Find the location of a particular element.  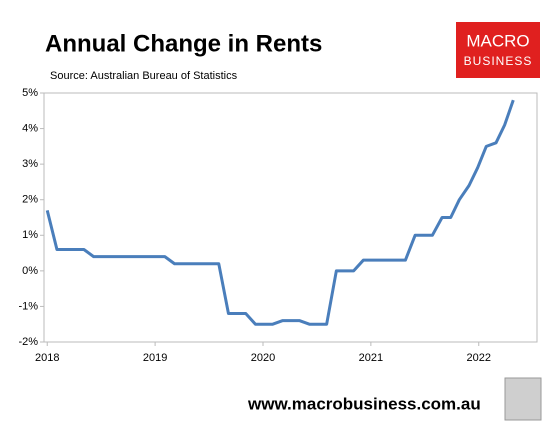

y-tick-label: 2% is located at coordinates (30, 200).